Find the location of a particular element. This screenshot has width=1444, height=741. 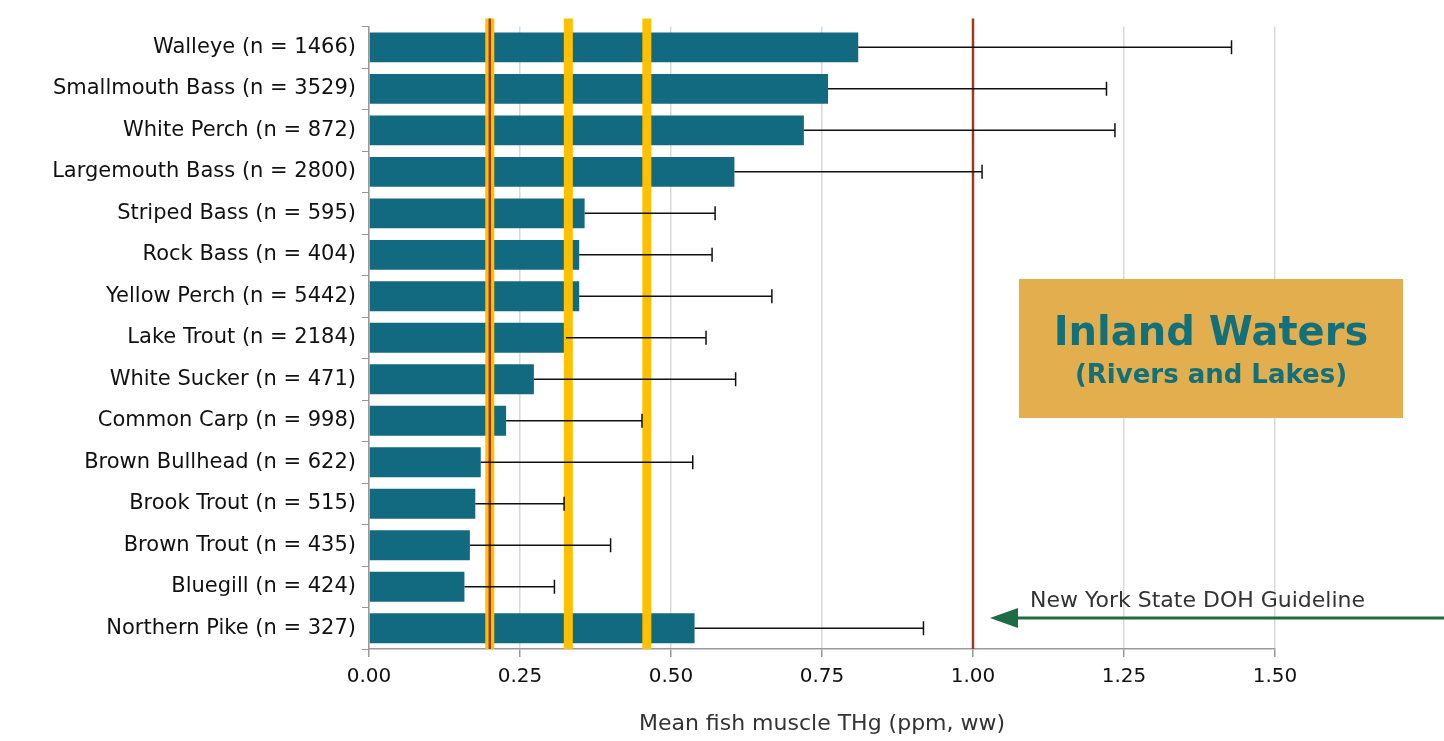

y-tick-label: White Sucker (n = 471) is located at coordinates (232, 377).